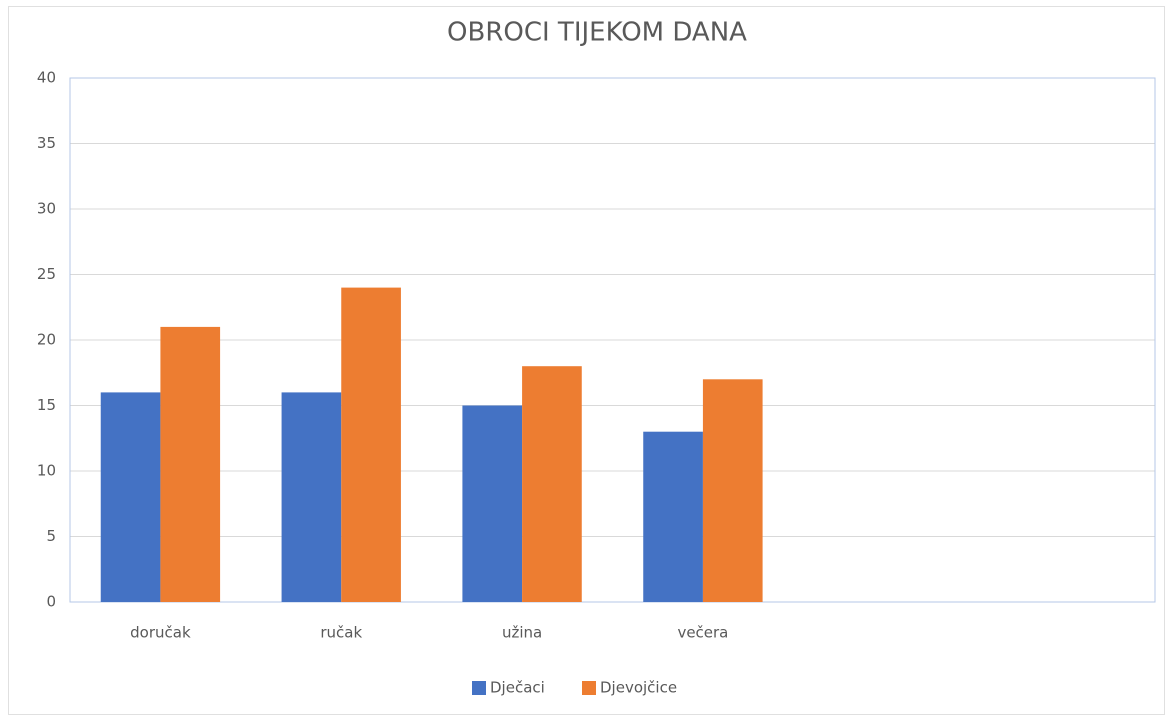 This screenshot has height=722, width=1173. I want to click on chart-title: OBROCI TIJEKOM DANA, so click(597, 33).